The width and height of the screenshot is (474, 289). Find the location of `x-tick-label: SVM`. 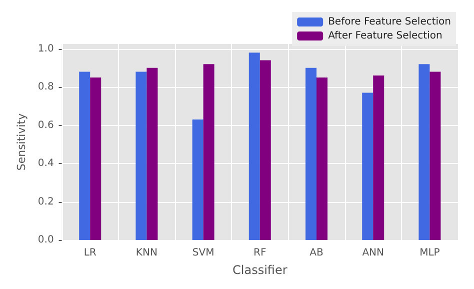

x-tick-label: SVM is located at coordinates (203, 253).